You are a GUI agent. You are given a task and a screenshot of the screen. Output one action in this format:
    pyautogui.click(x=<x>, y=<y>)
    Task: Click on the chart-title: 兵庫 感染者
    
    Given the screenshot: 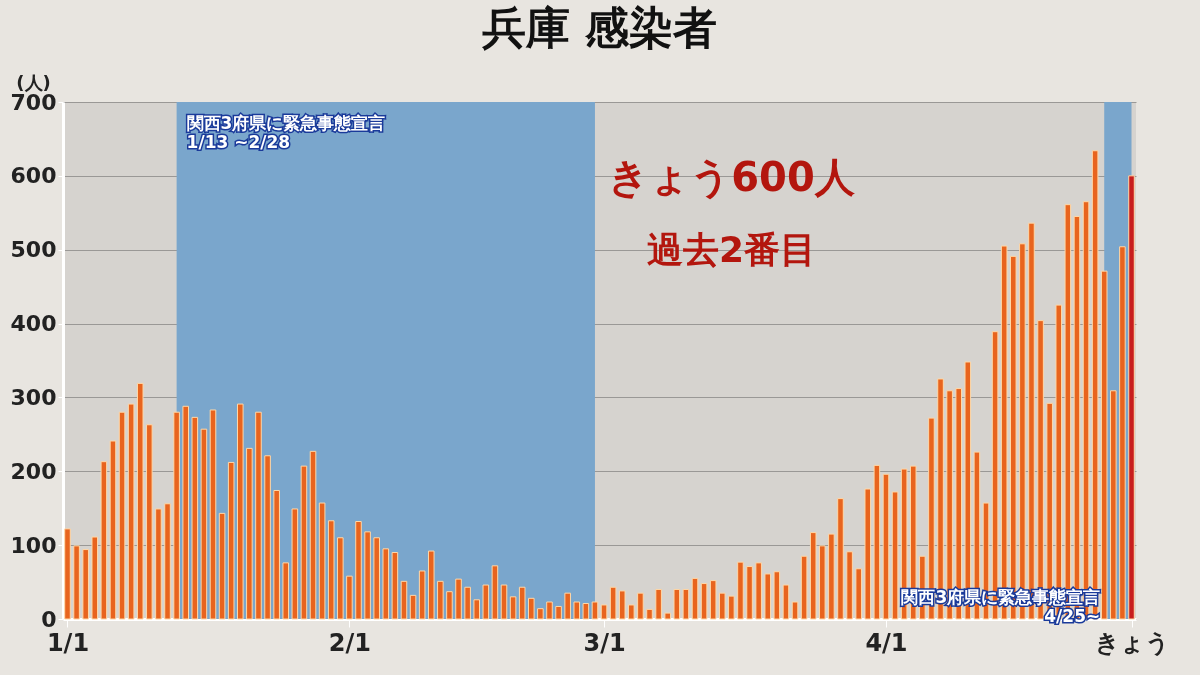 What is the action you would take?
    pyautogui.click(x=599, y=27)
    